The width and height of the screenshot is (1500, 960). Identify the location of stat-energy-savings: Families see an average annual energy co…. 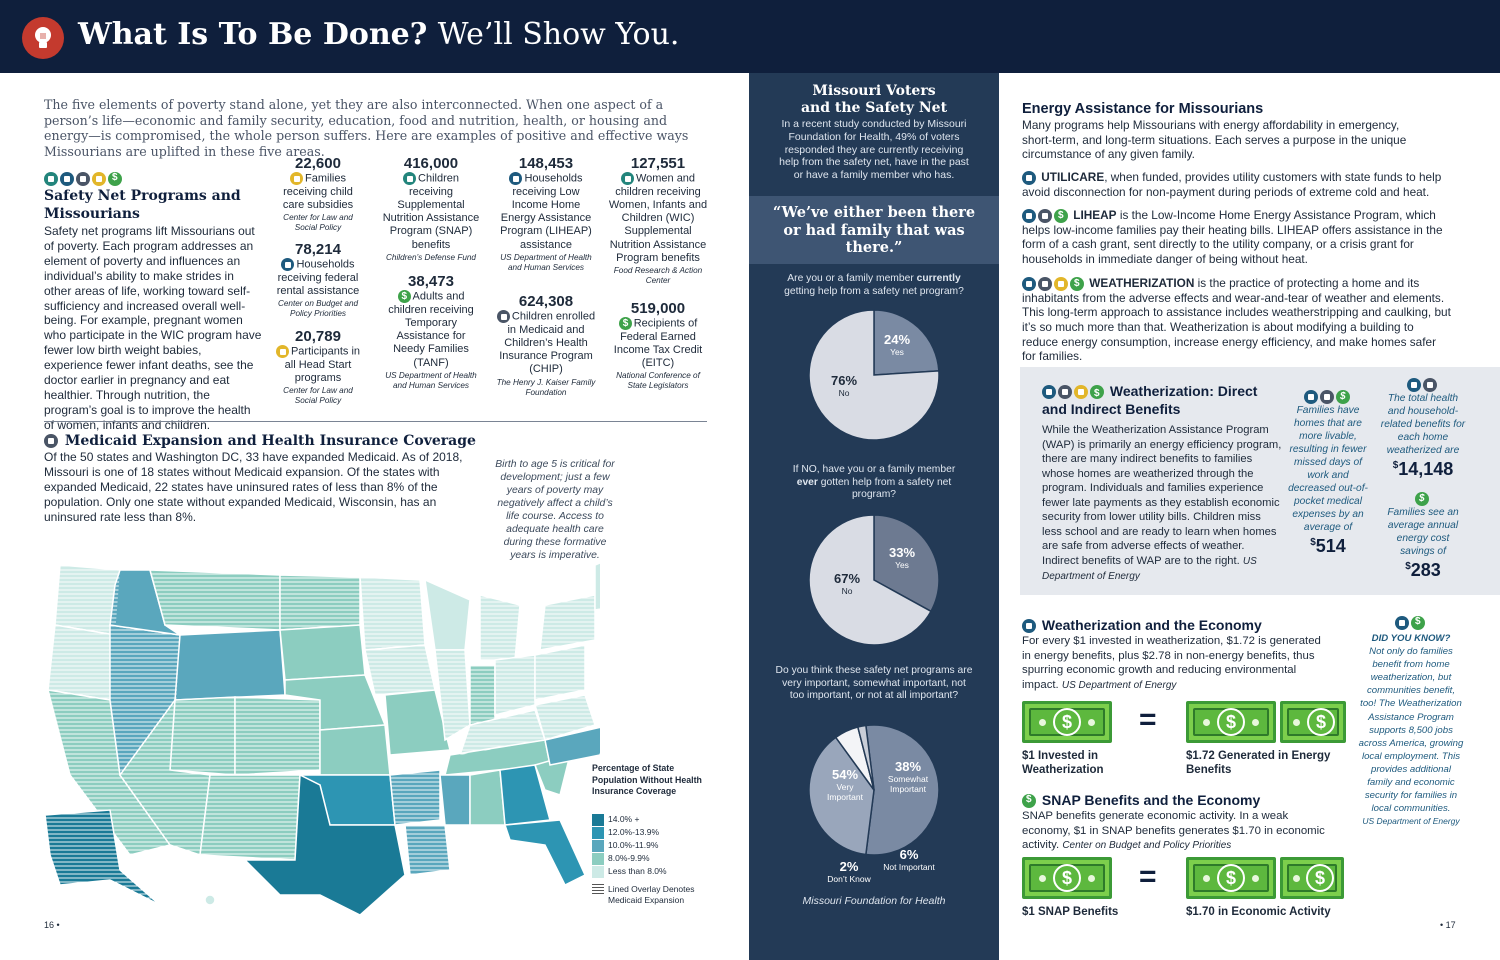
(1423, 535).